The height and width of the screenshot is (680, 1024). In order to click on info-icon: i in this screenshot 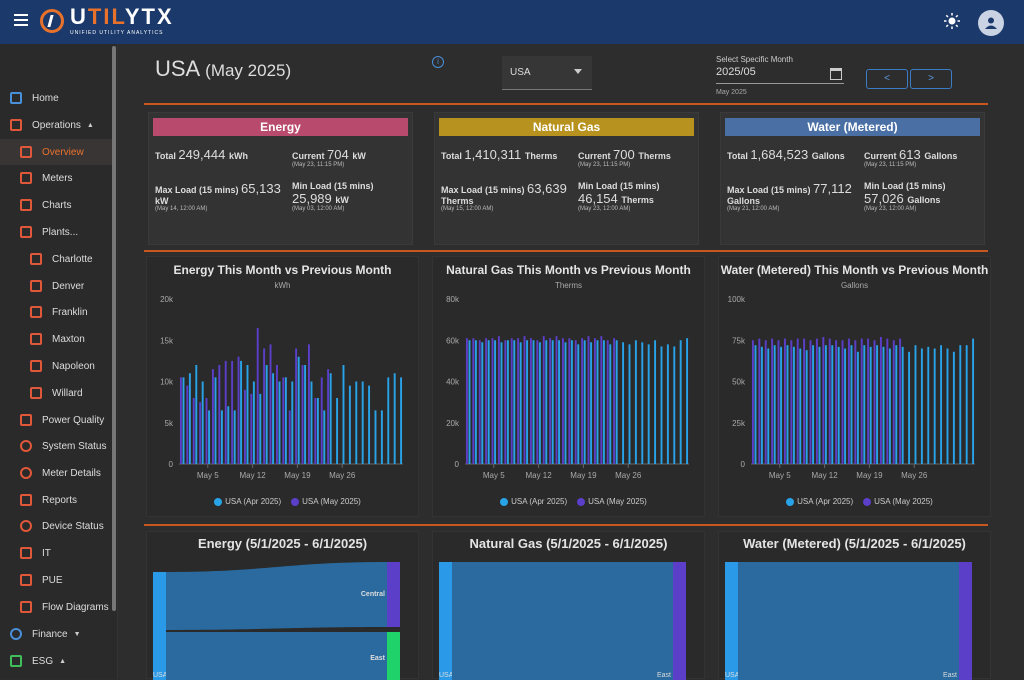, I will do `click(438, 62)`.